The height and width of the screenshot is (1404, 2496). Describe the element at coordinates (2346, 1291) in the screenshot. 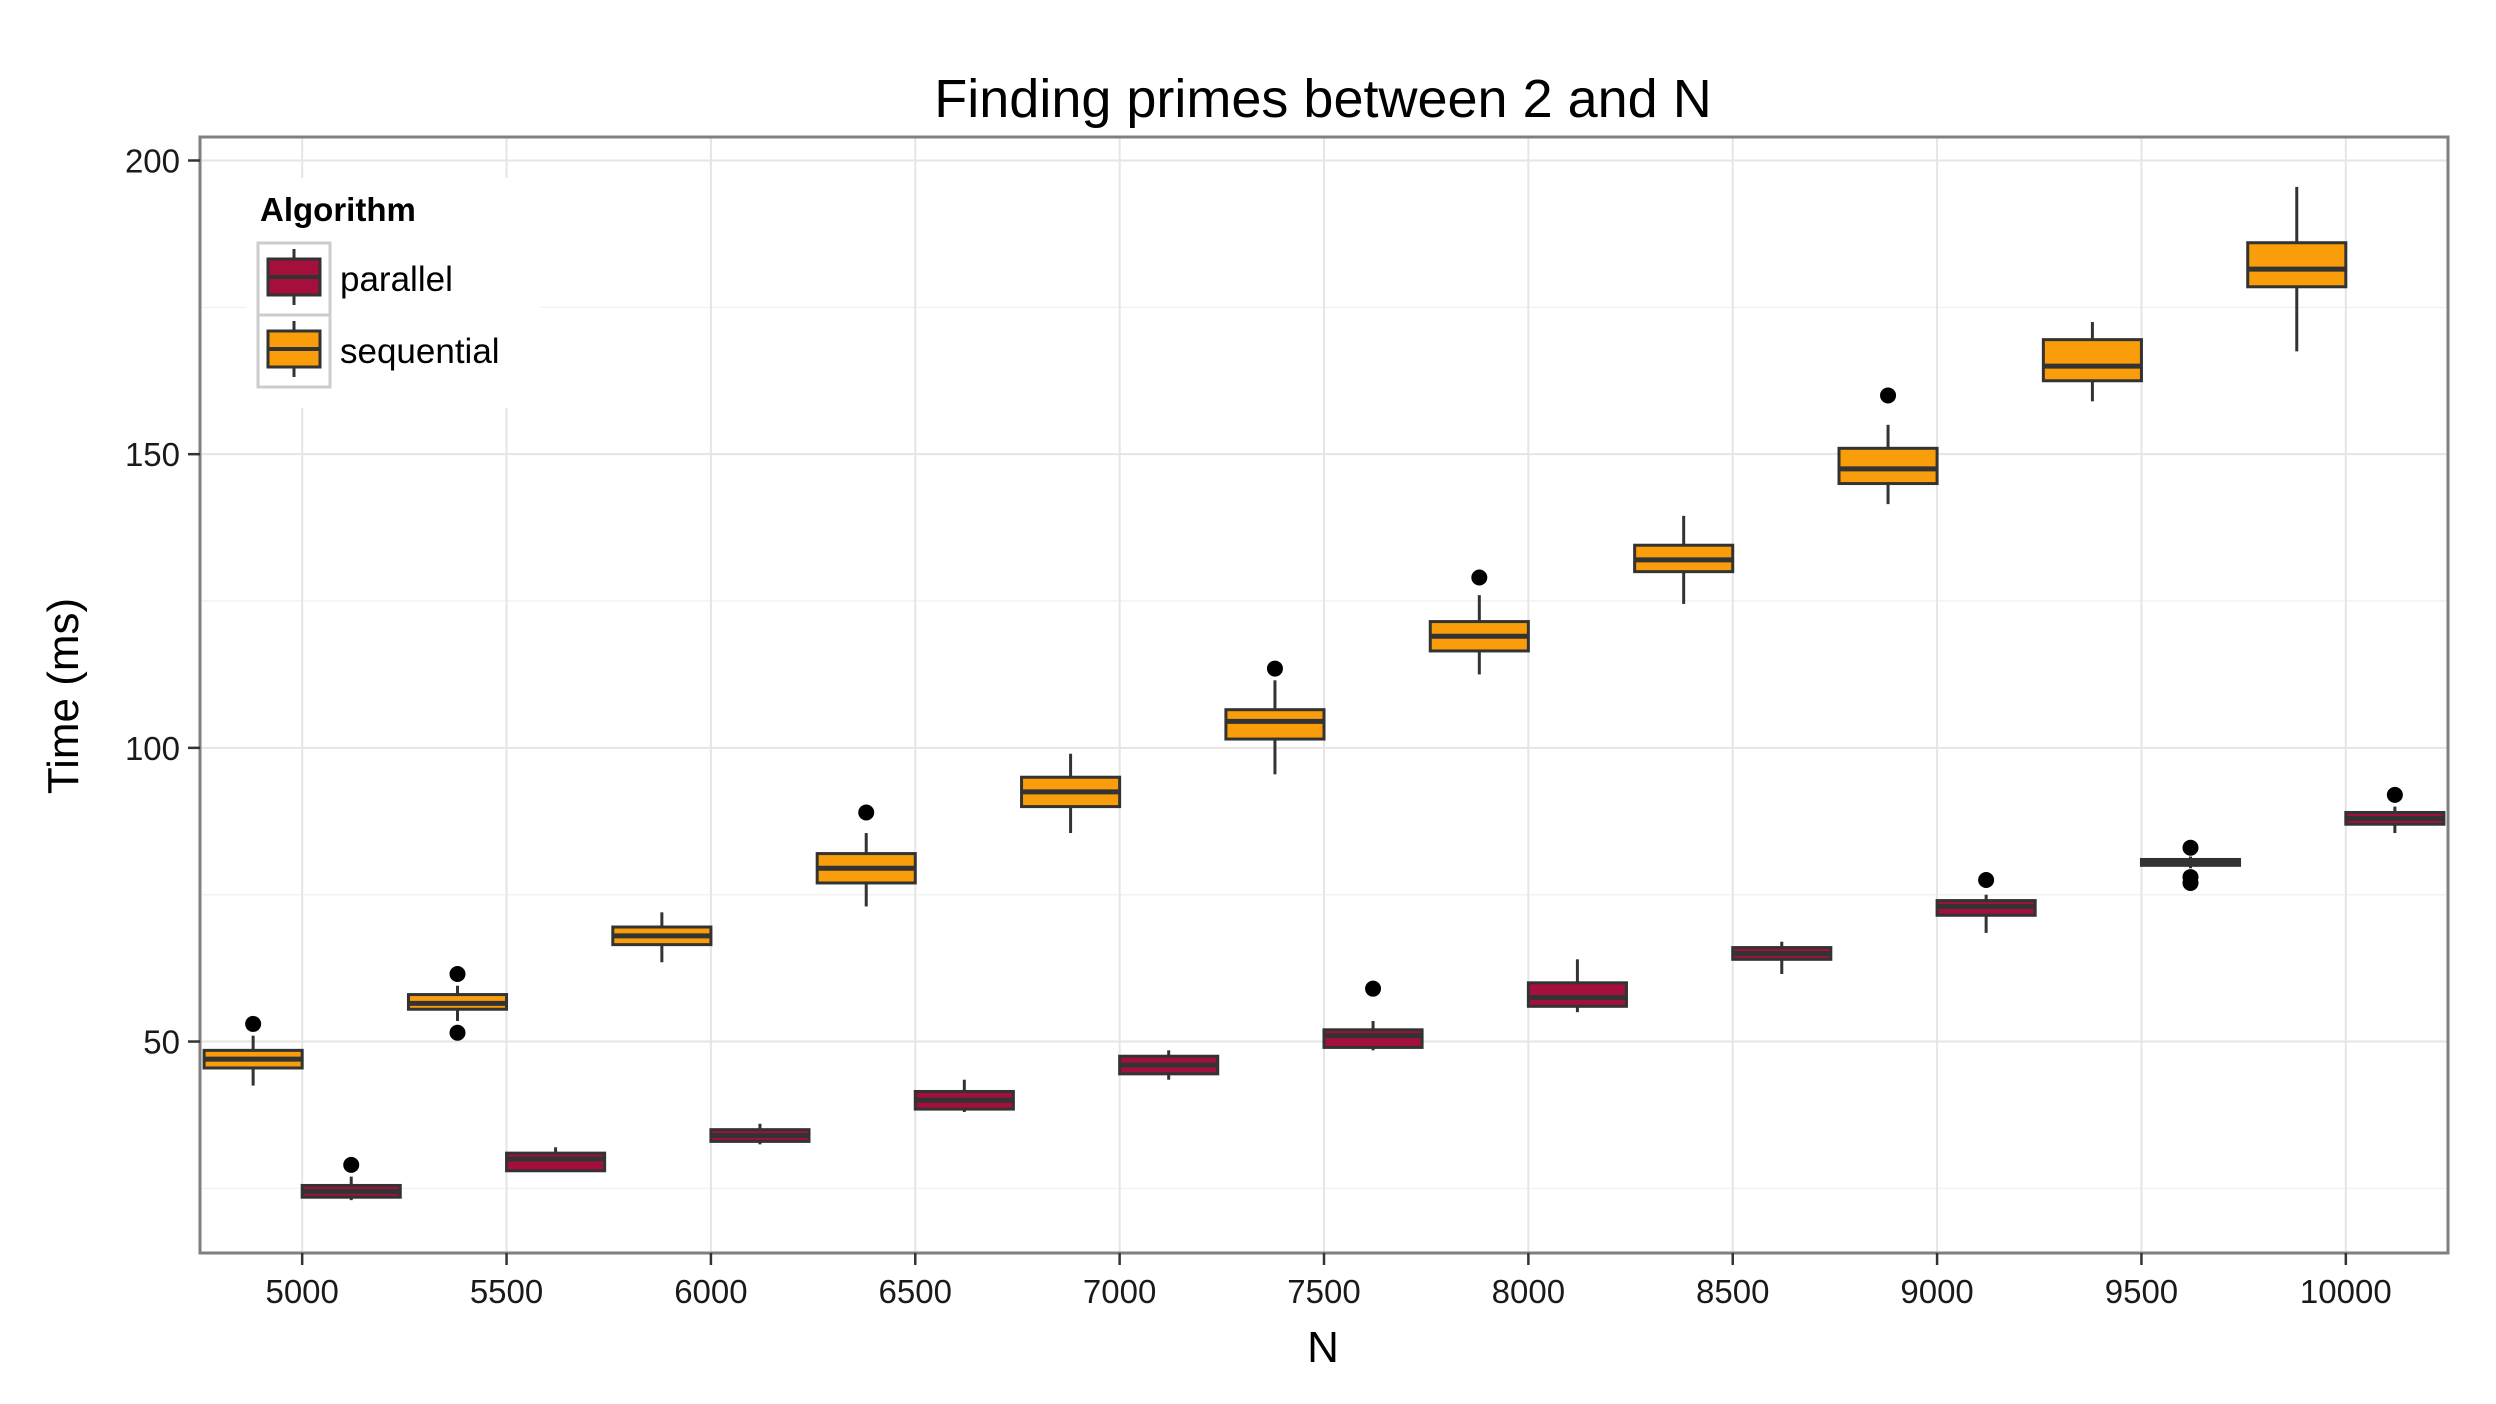

I see `x-tick-label: 10000` at that location.